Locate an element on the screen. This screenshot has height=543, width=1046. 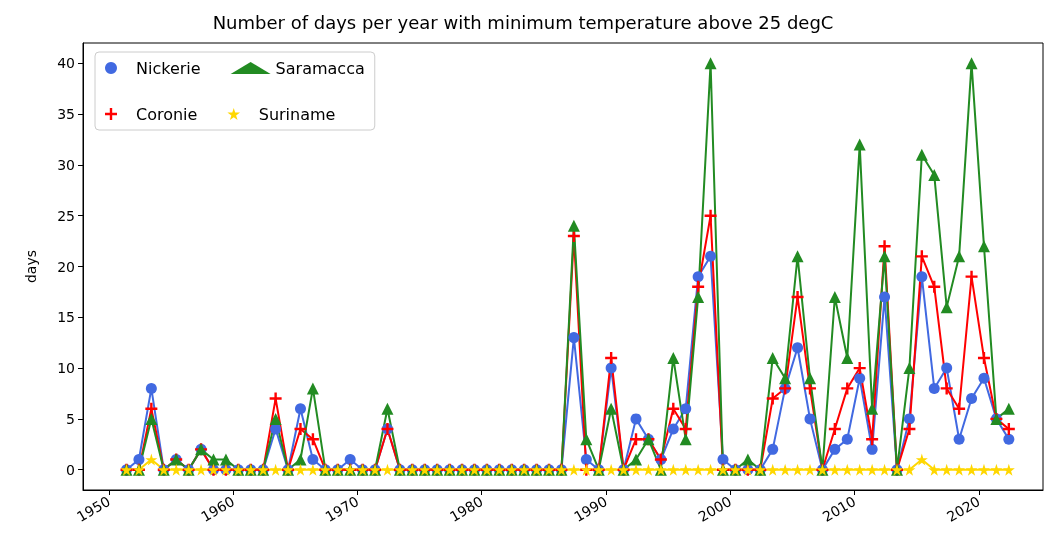
y-tick-label: 35 is located at coordinates (66, 114).